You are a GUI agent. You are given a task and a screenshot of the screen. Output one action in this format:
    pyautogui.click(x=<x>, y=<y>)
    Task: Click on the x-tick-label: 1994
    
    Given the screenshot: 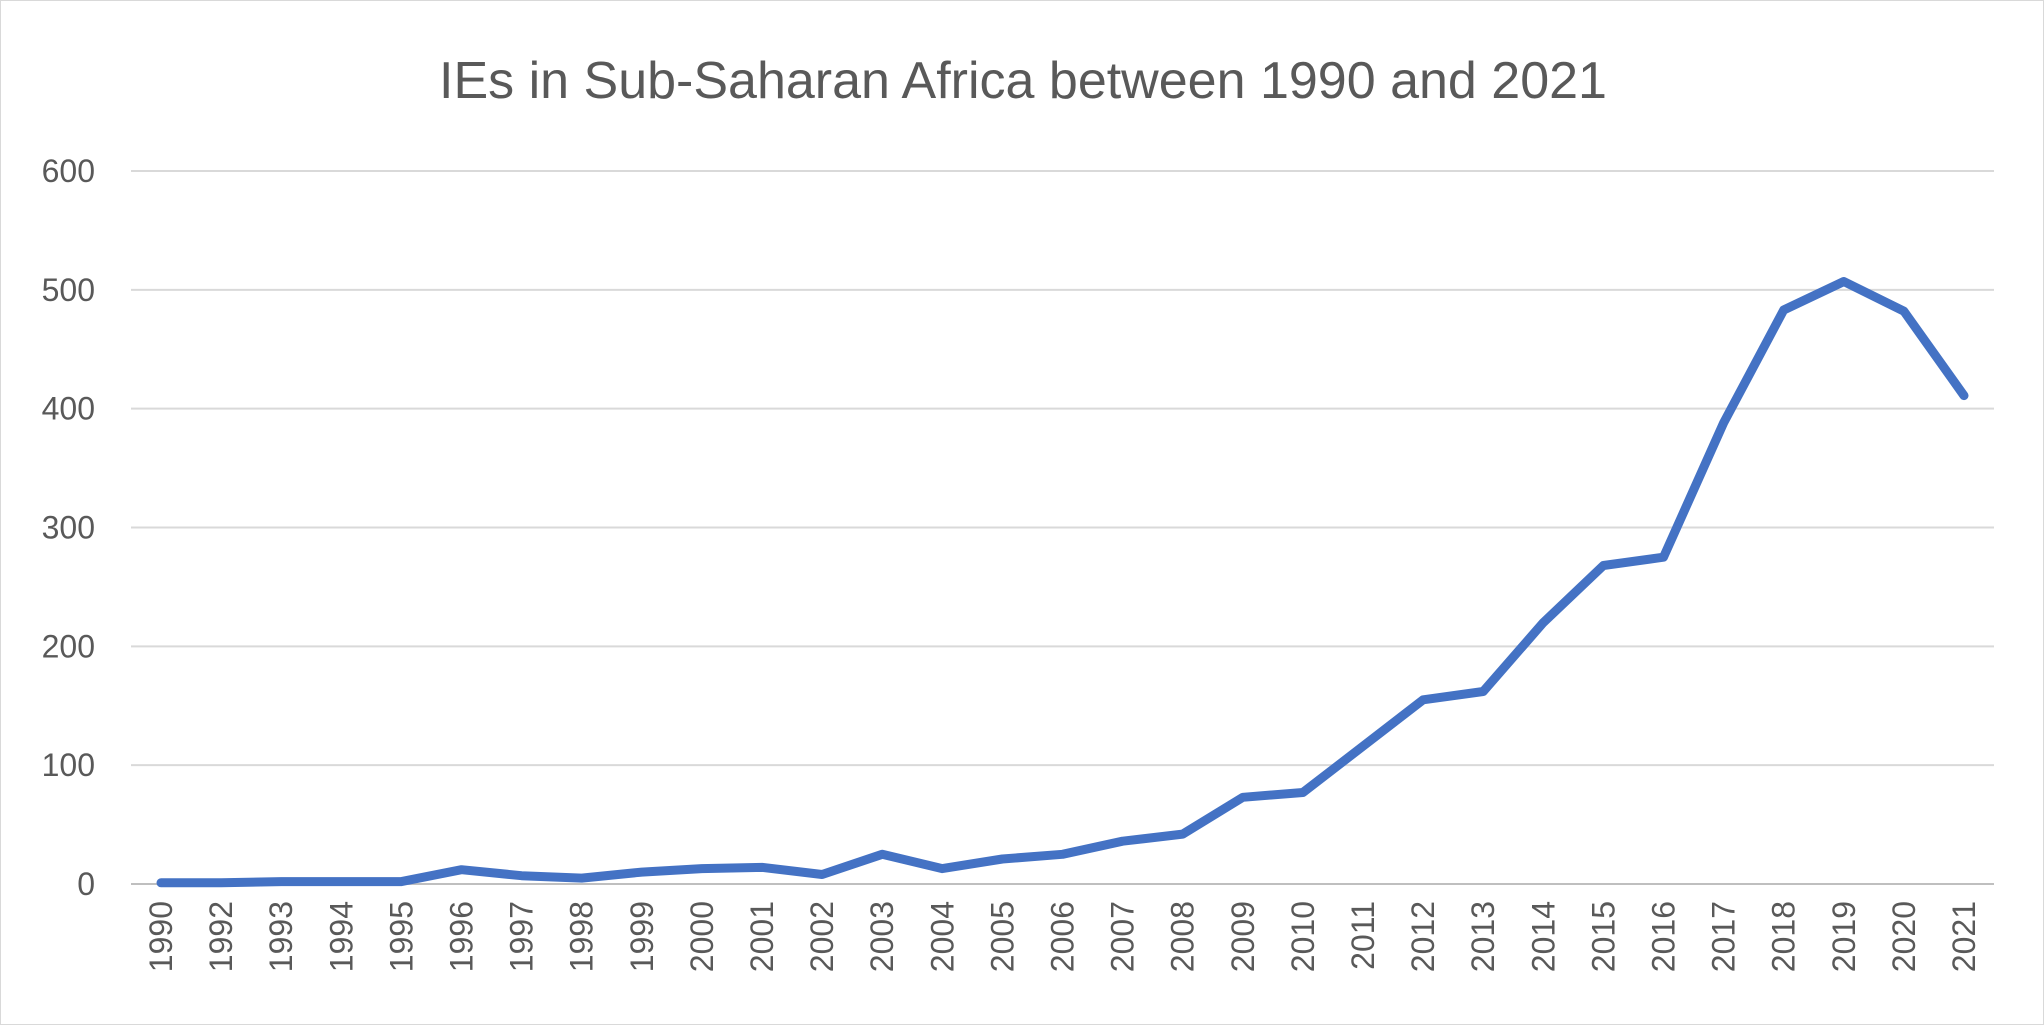 What is the action you would take?
    pyautogui.click(x=341, y=936)
    